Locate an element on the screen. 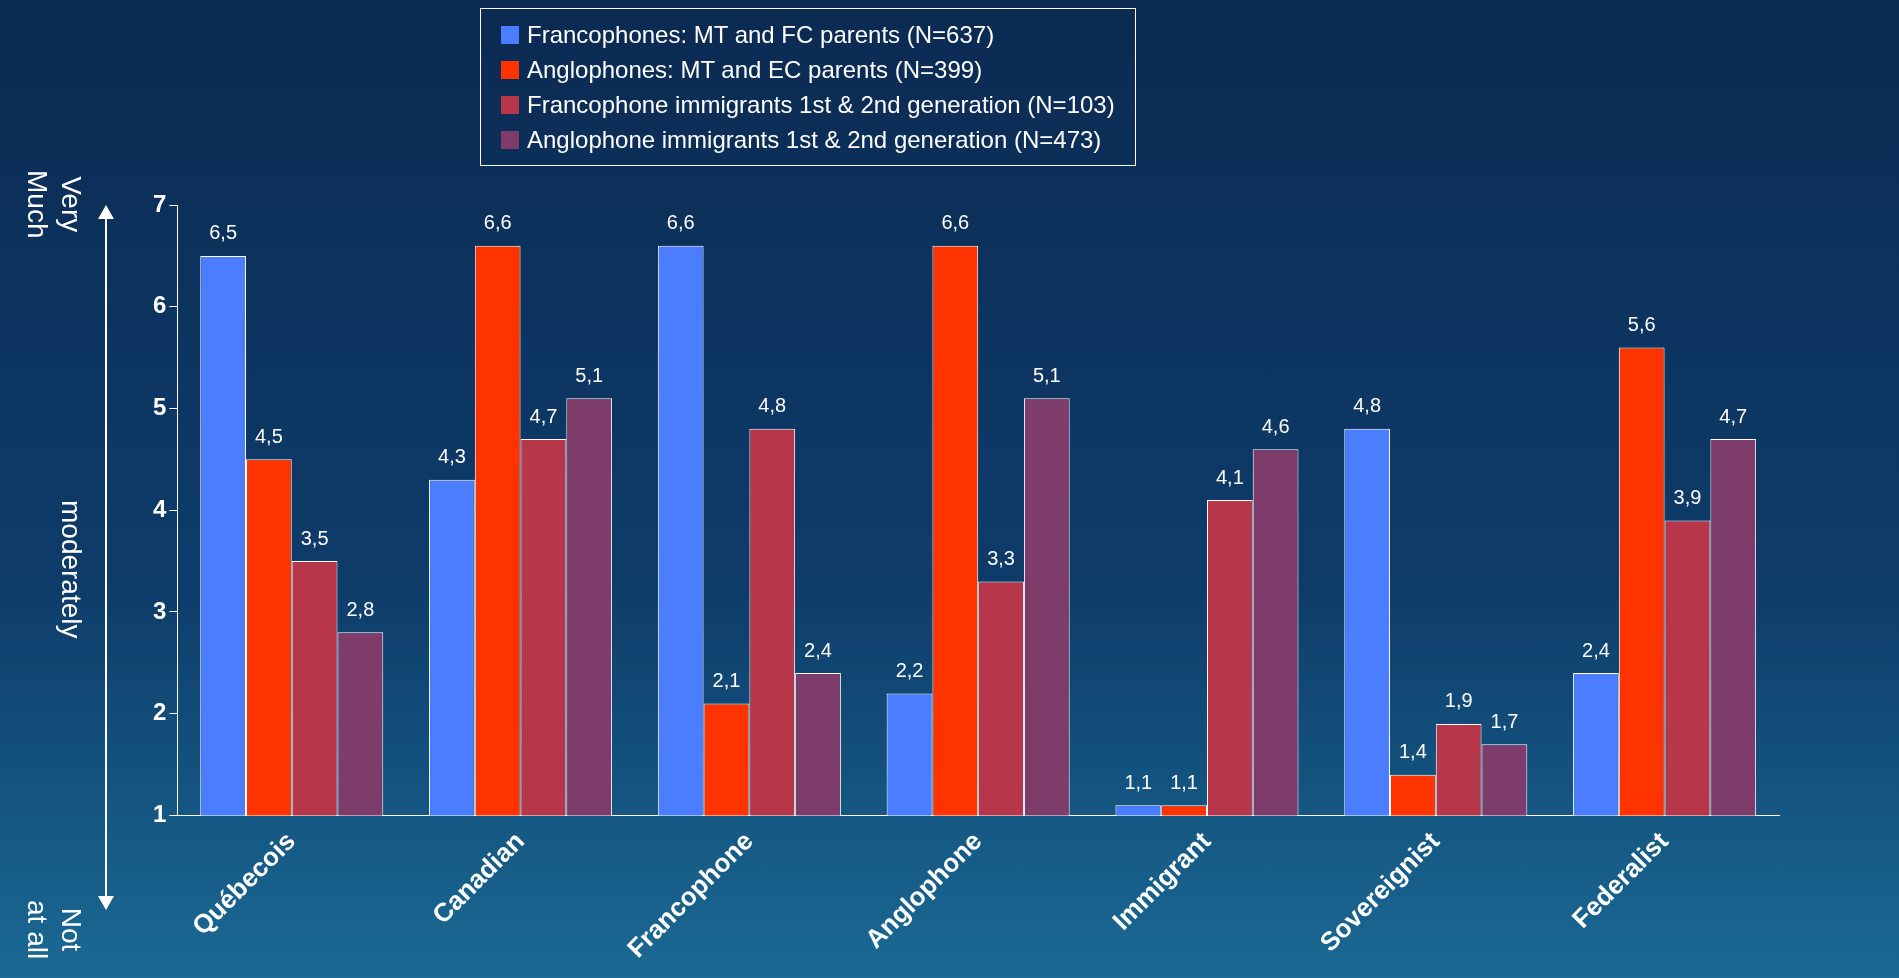 This screenshot has height=978, width=1899. data-label: 6,5 is located at coordinates (223, 232).